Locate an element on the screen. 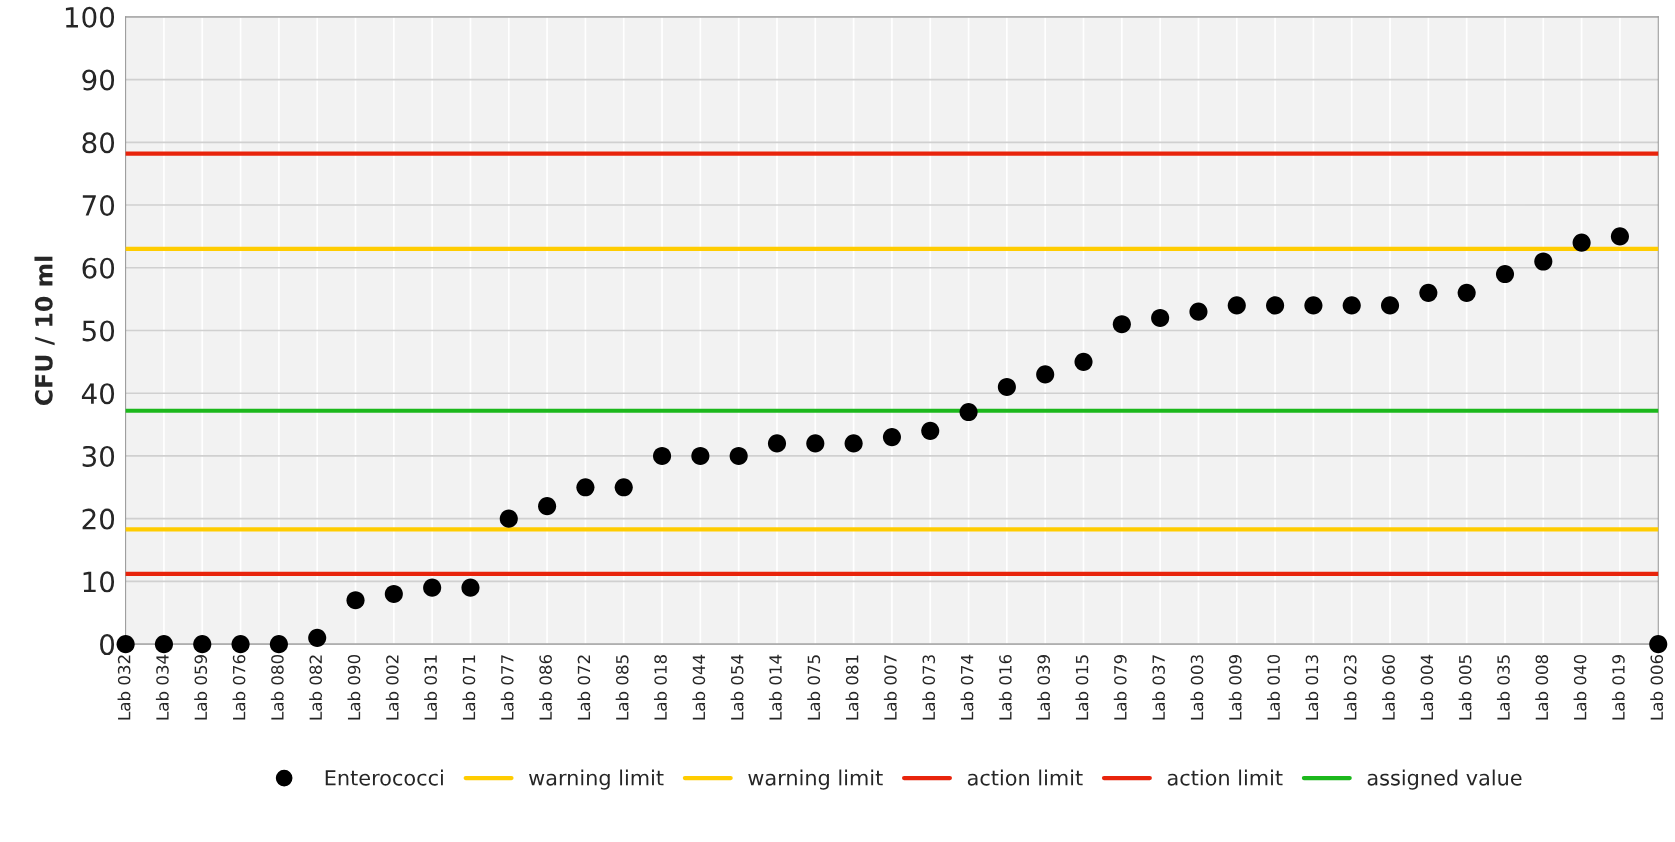  x-tick-label: Lab 085 is located at coordinates (622, 687).